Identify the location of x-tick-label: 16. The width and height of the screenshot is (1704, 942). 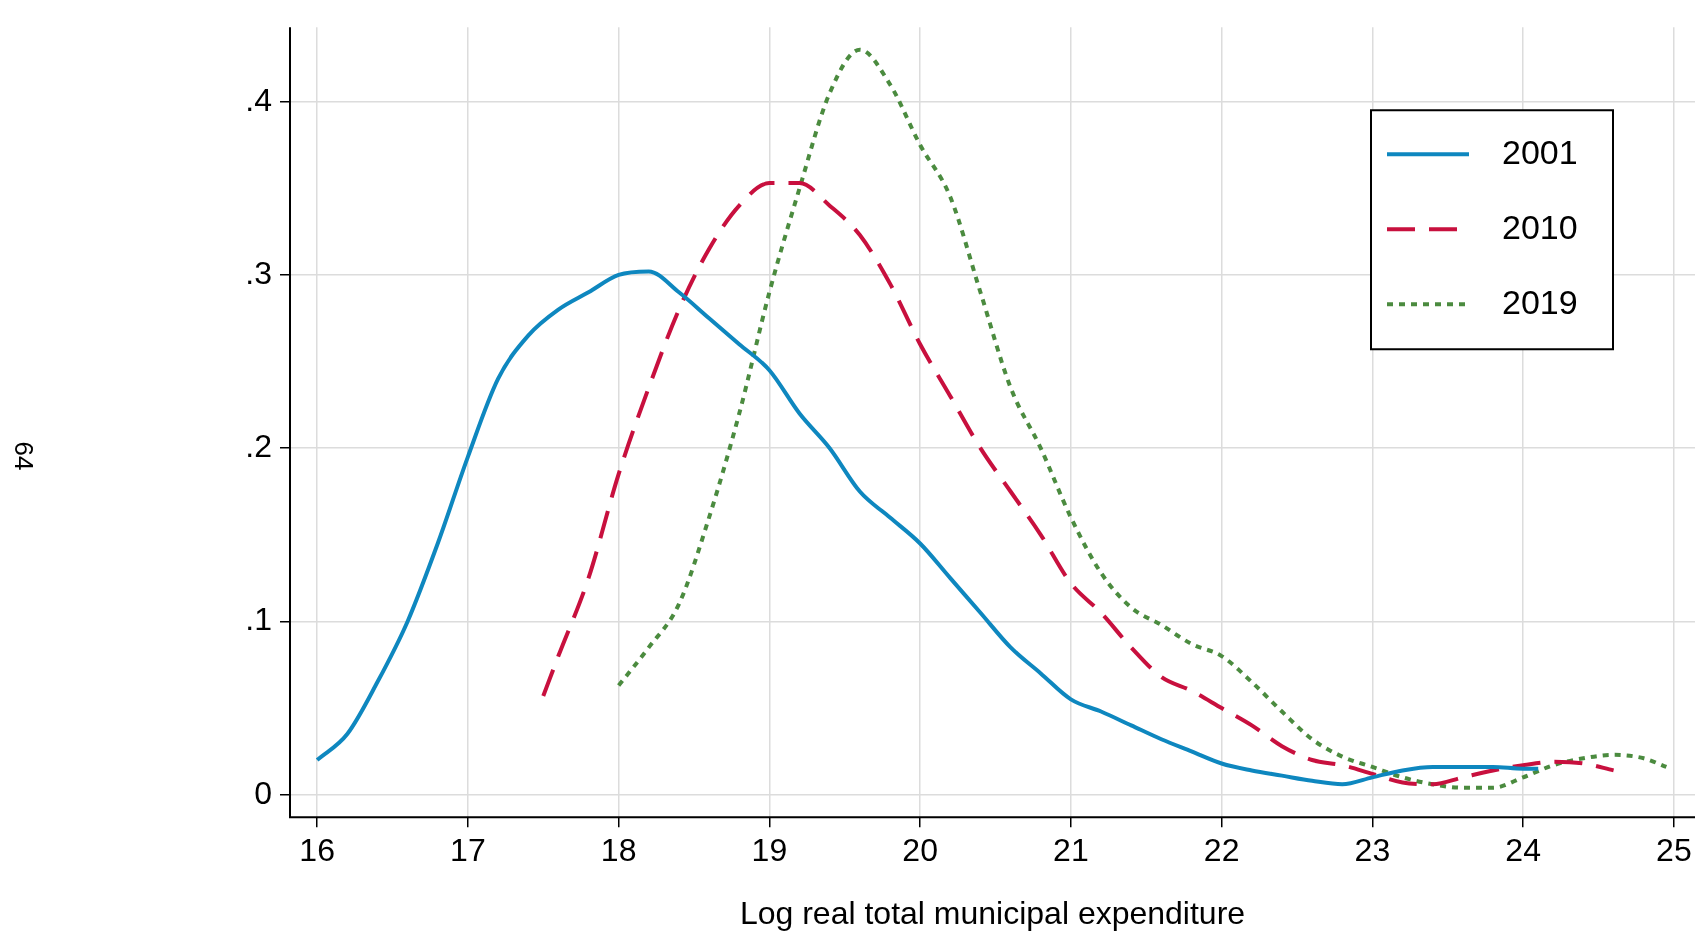
(317, 850).